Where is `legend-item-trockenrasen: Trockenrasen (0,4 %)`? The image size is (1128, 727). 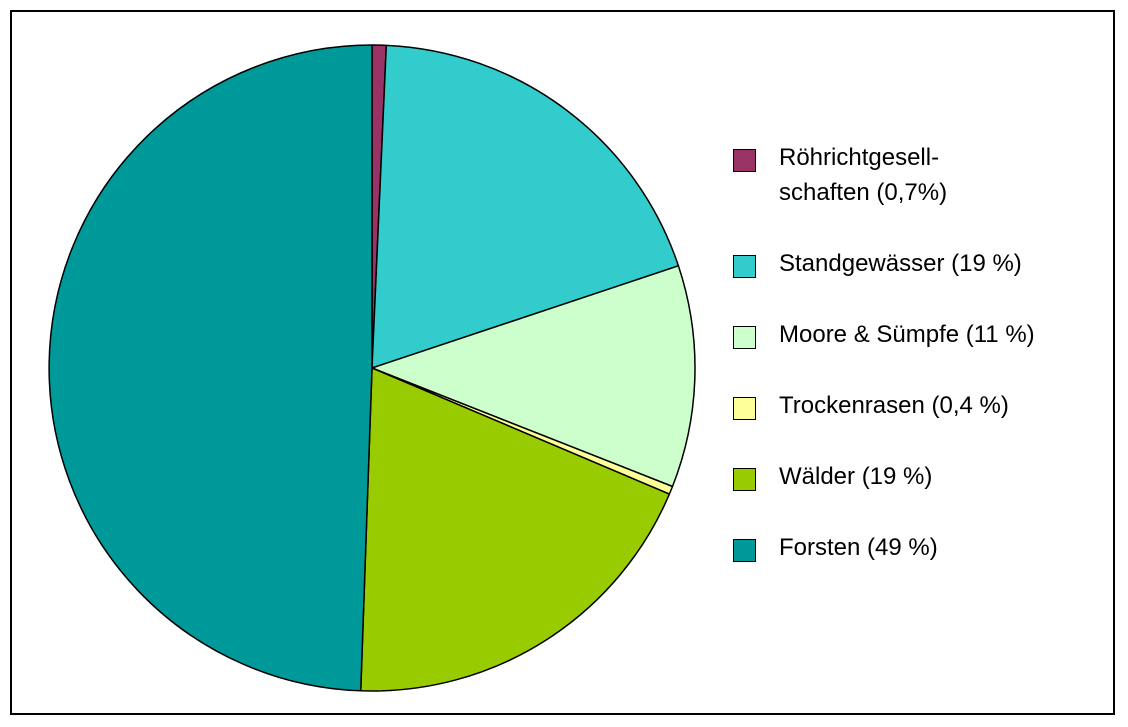
legend-item-trockenrasen: Trockenrasen (0,4 %) is located at coordinates (925, 405).